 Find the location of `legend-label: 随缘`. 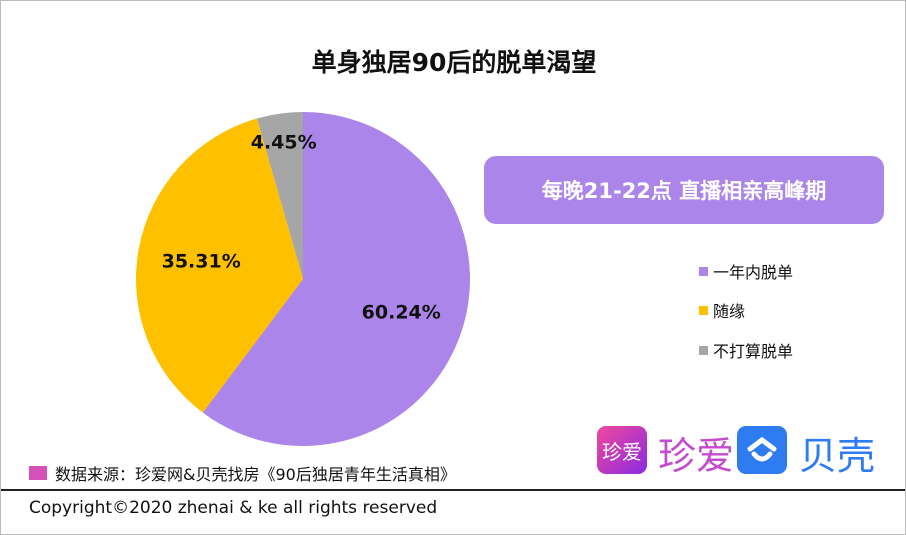

legend-label: 随缘 is located at coordinates (729, 311).